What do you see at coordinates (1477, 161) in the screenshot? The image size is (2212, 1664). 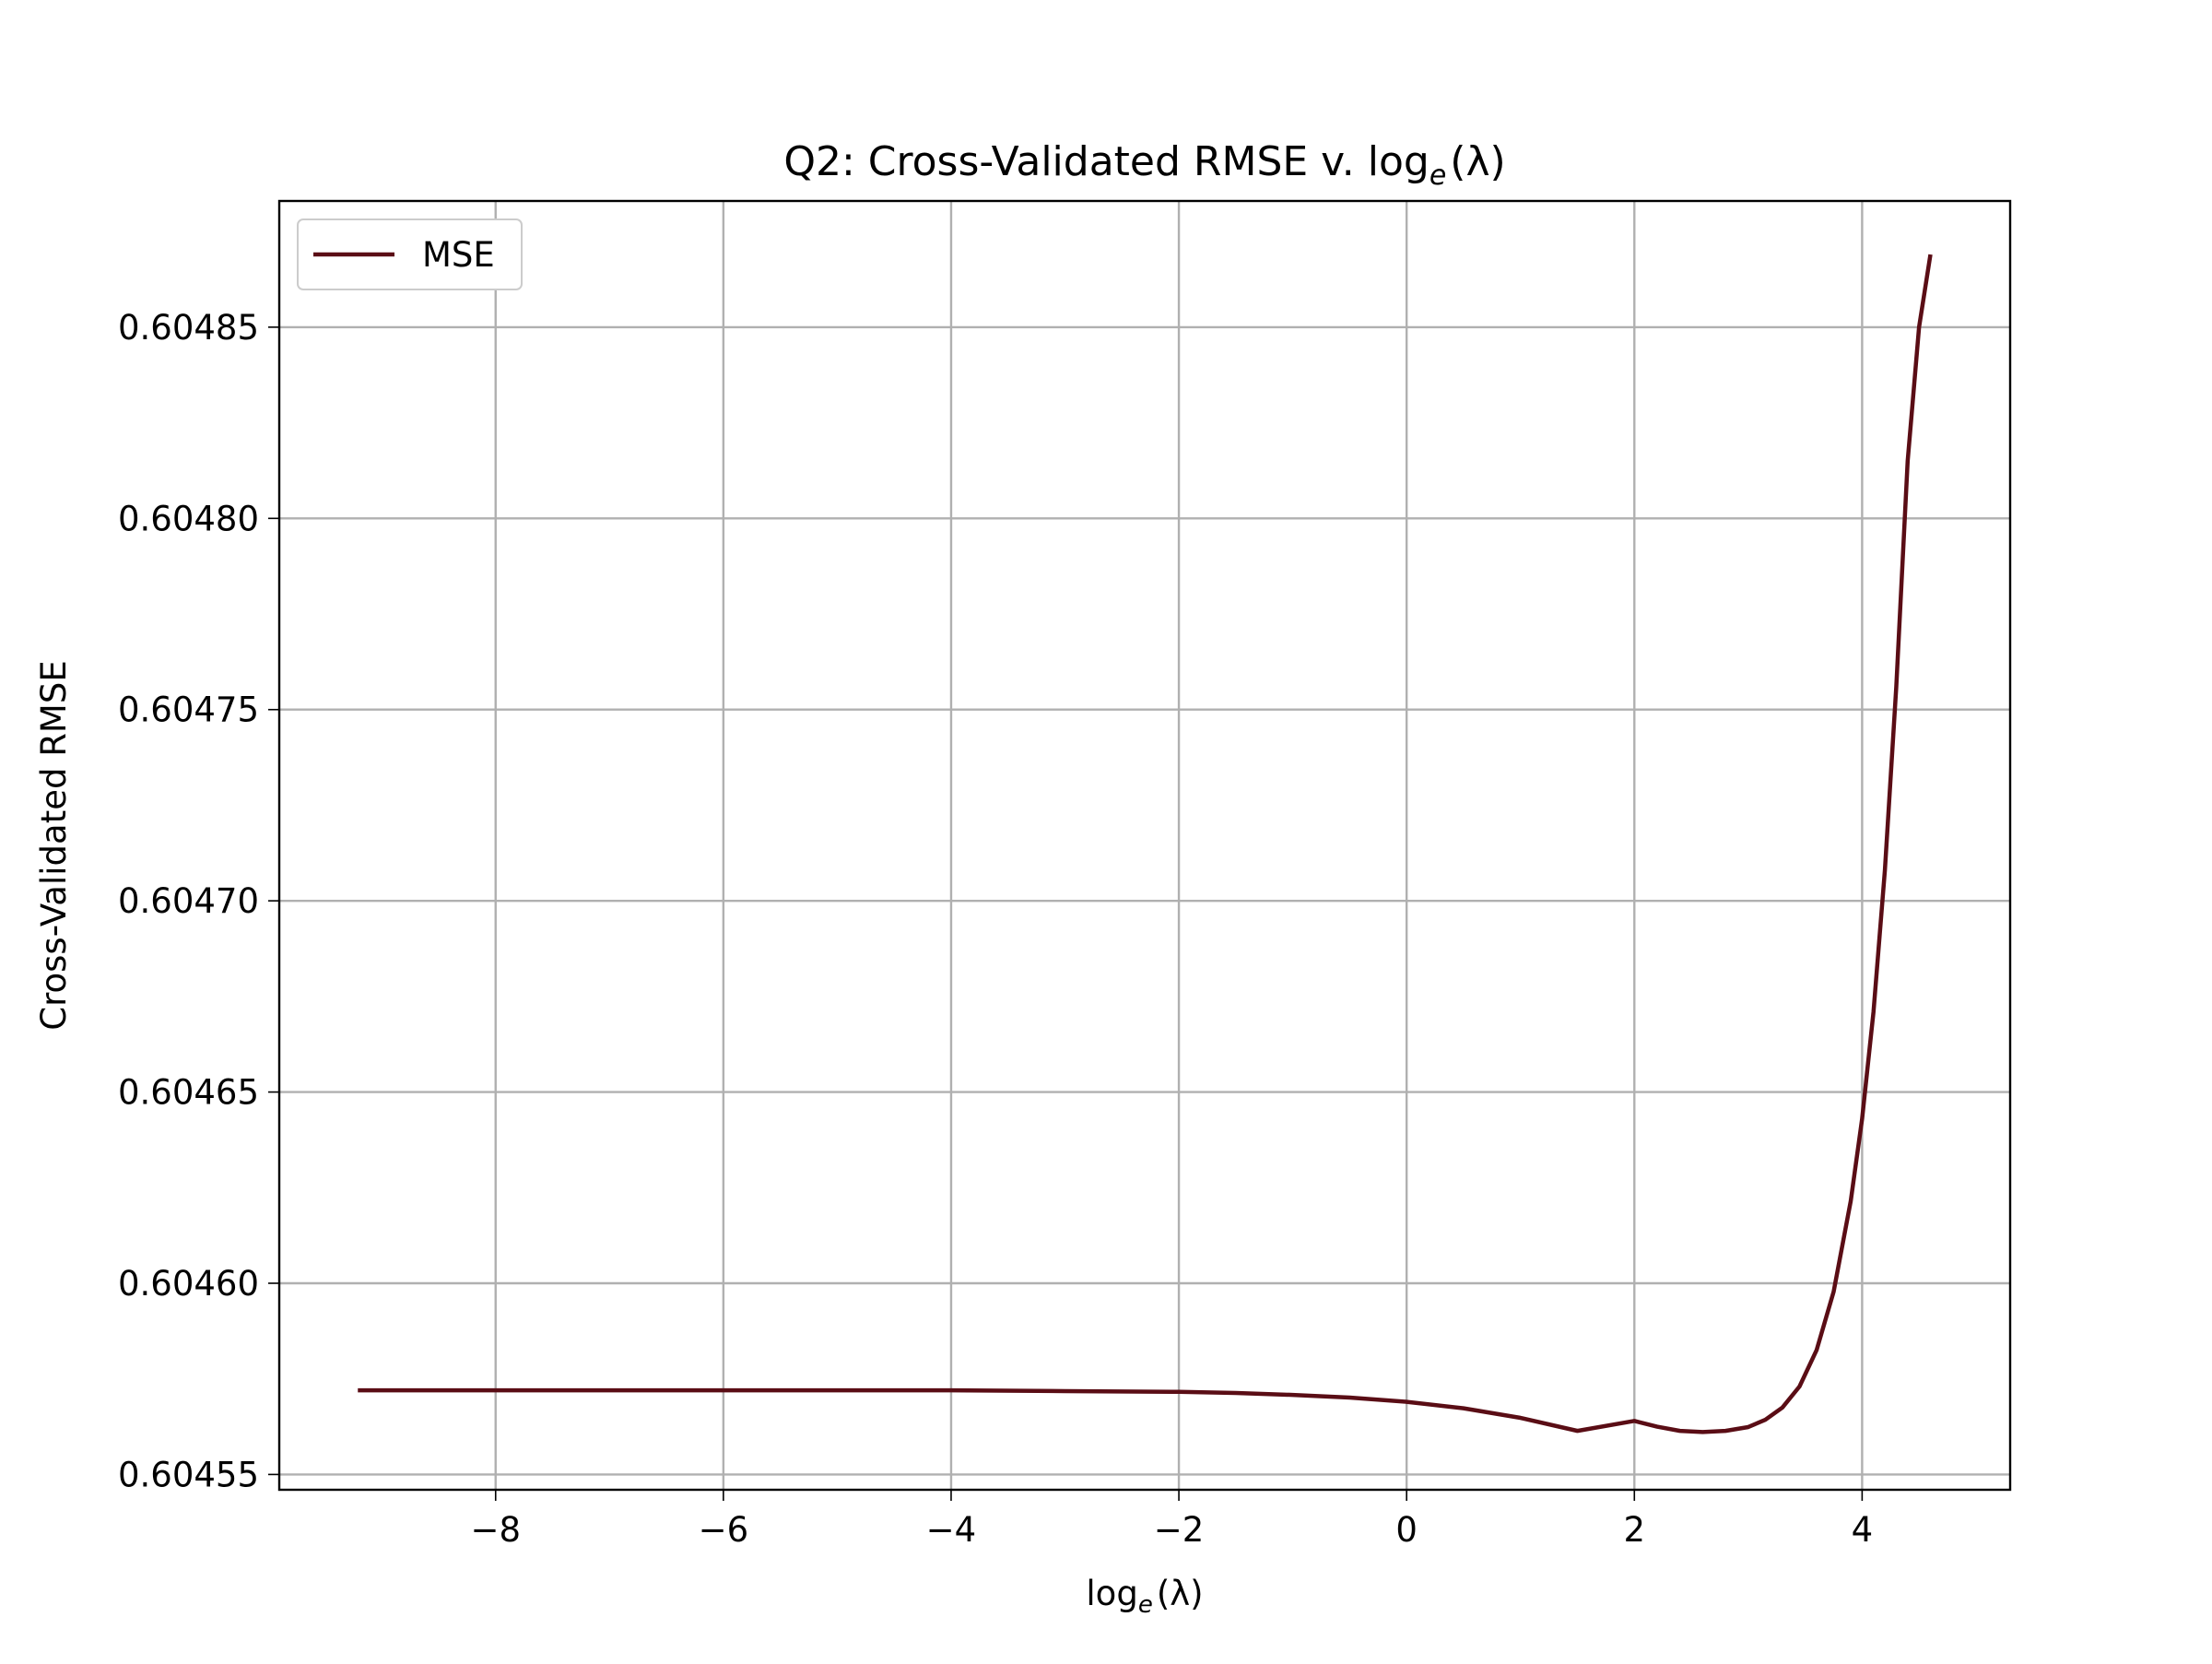 I see `chart-title-suffix: (λ)` at bounding box center [1477, 161].